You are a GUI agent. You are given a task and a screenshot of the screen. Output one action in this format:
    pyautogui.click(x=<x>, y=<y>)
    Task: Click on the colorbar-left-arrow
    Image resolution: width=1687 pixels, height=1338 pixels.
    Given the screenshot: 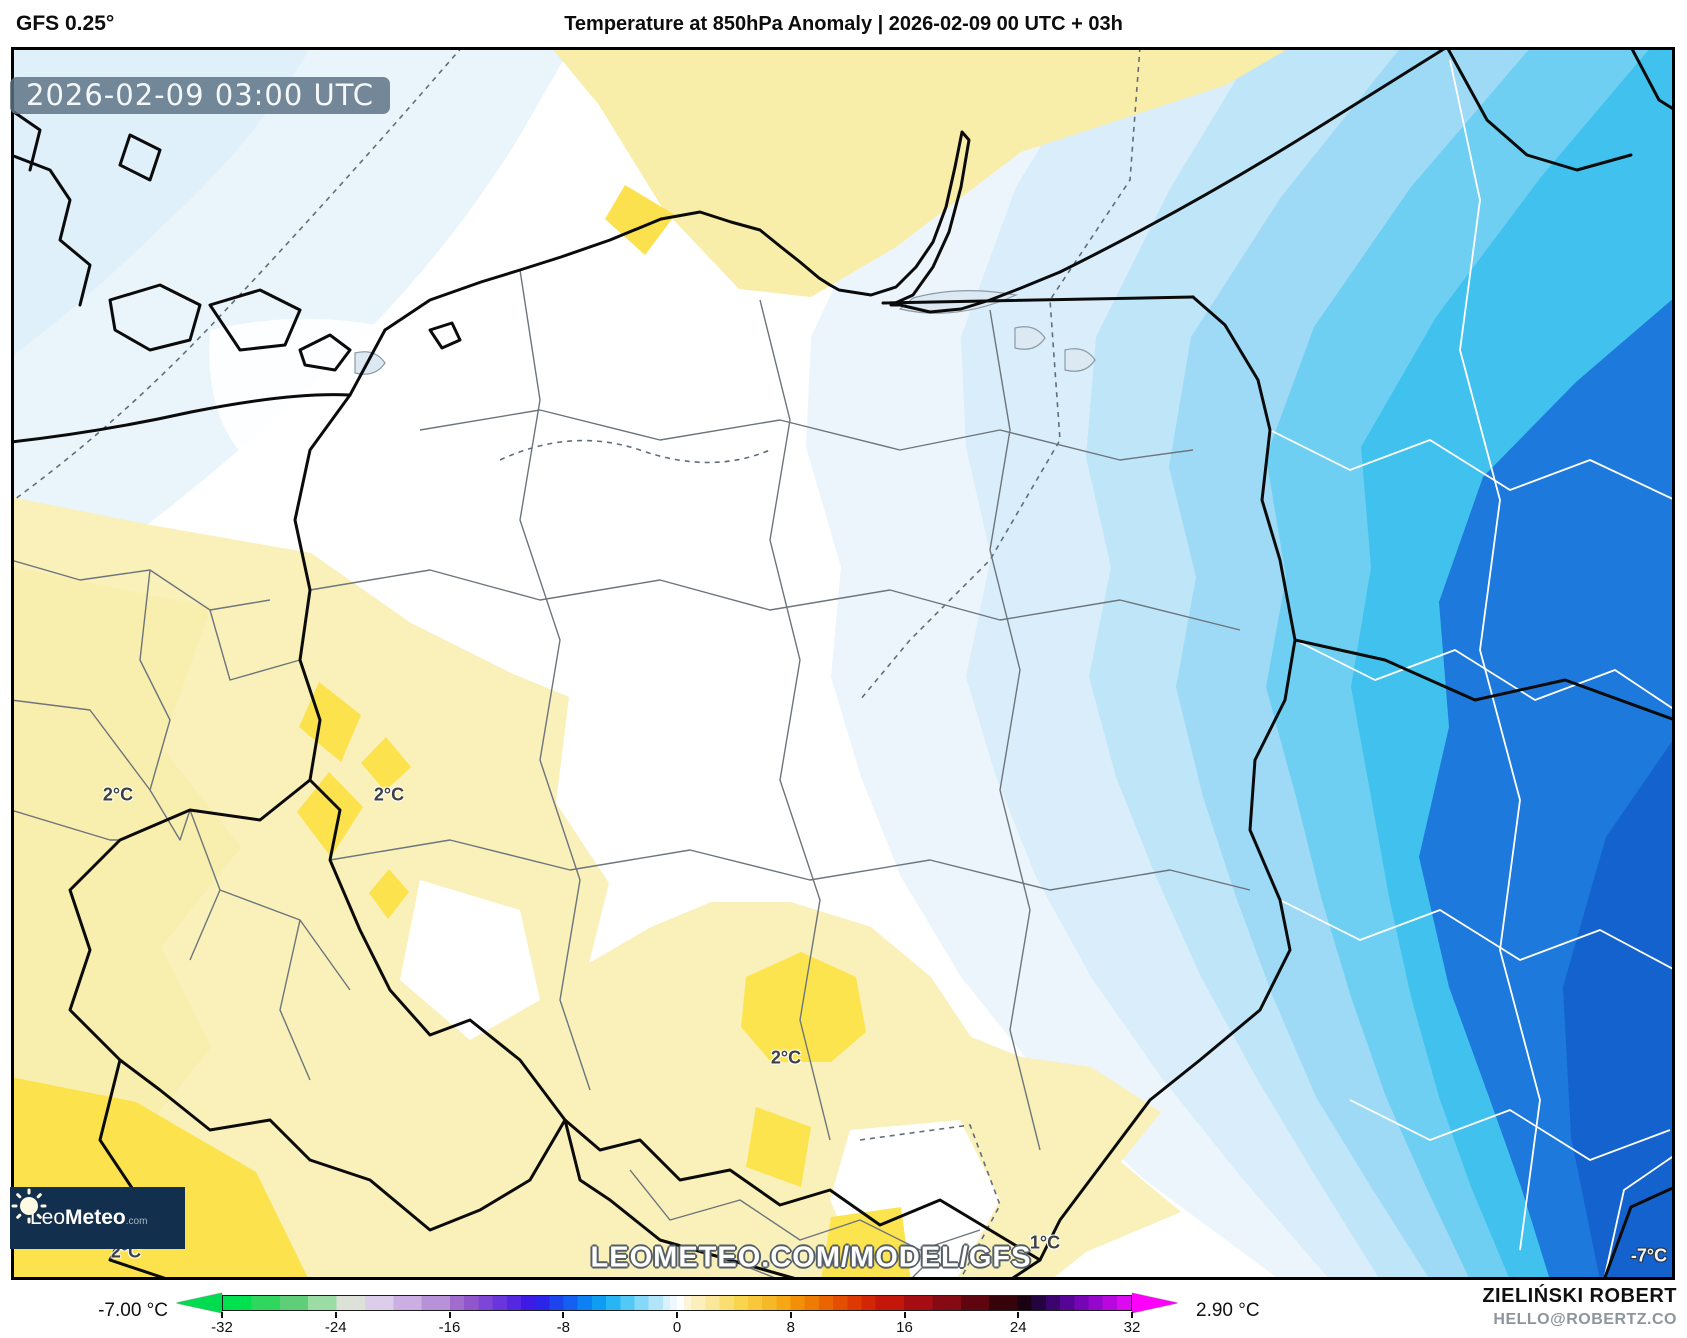 What is the action you would take?
    pyautogui.click(x=199, y=1303)
    